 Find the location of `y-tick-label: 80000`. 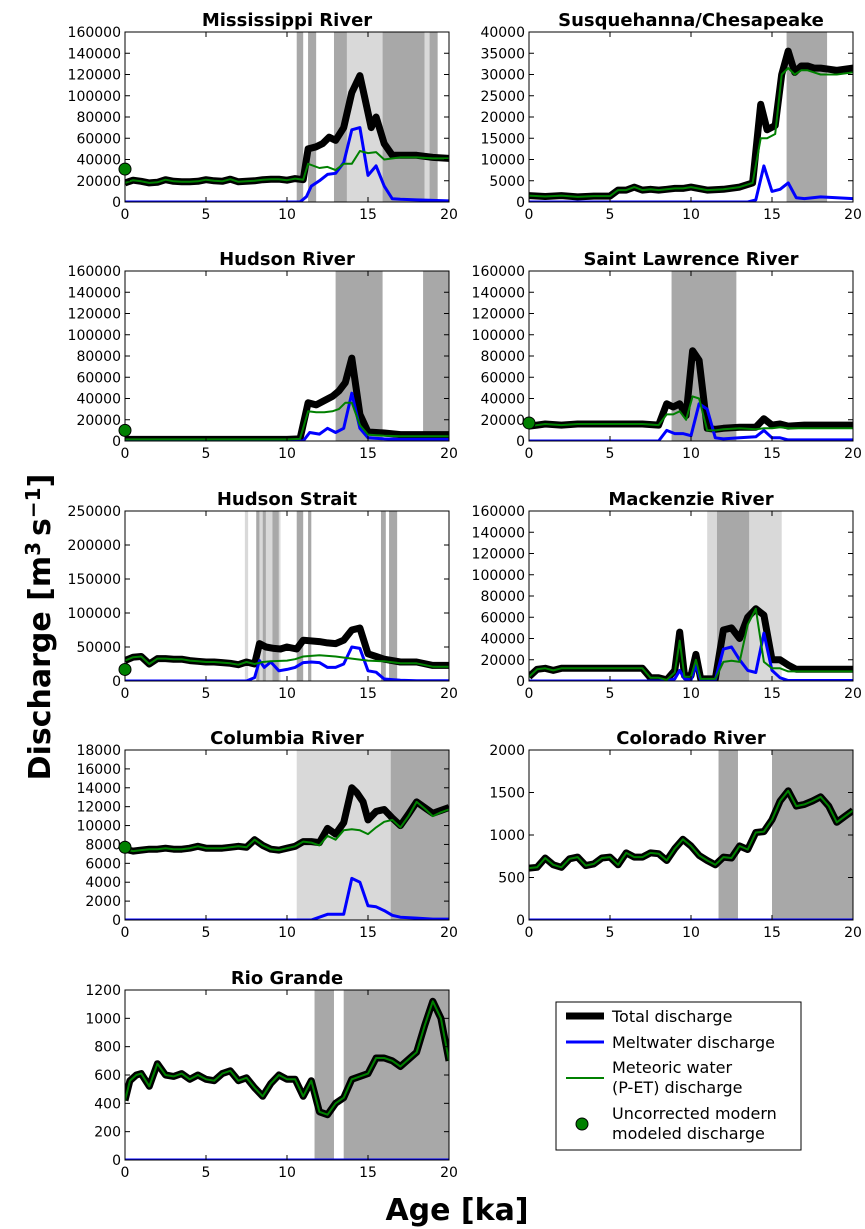

y-tick-label: 80000 is located at coordinates (502, 357).